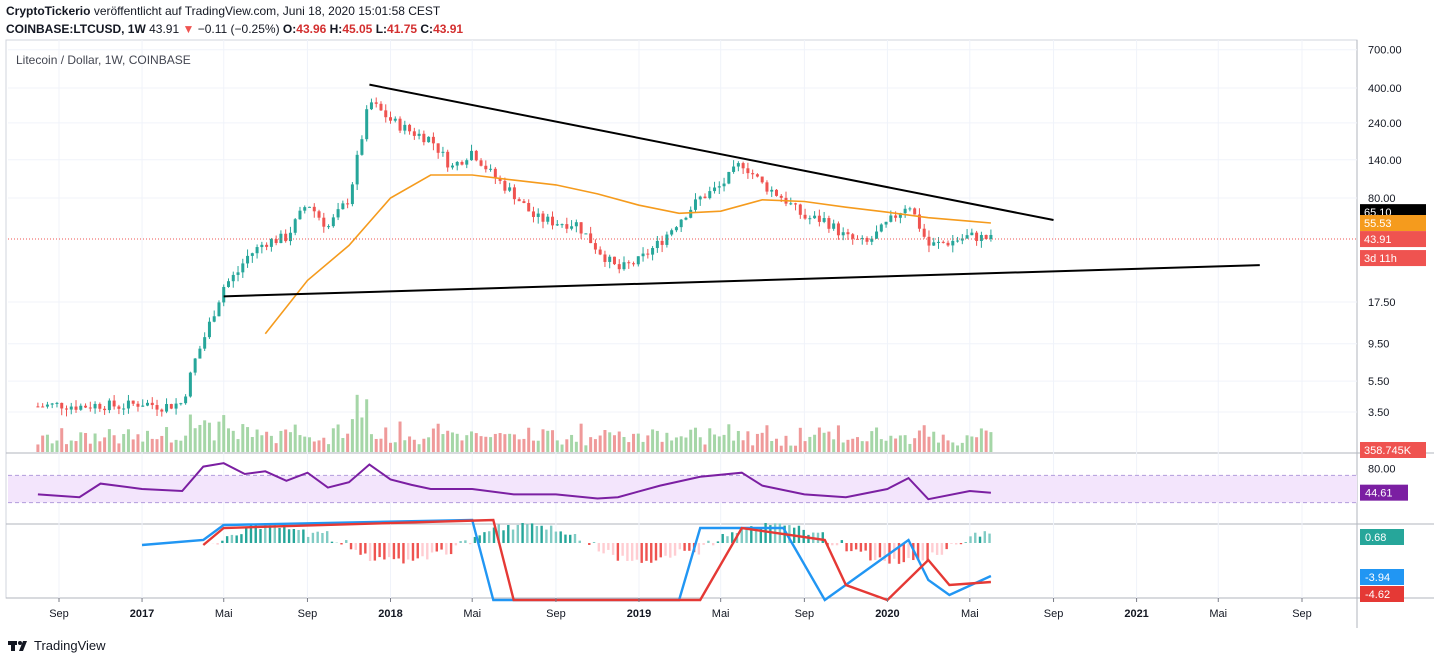 Image resolution: width=1434 pixels, height=665 pixels. Describe the element at coordinates (514, 481) in the screenshot. I see `rsi-line` at that location.